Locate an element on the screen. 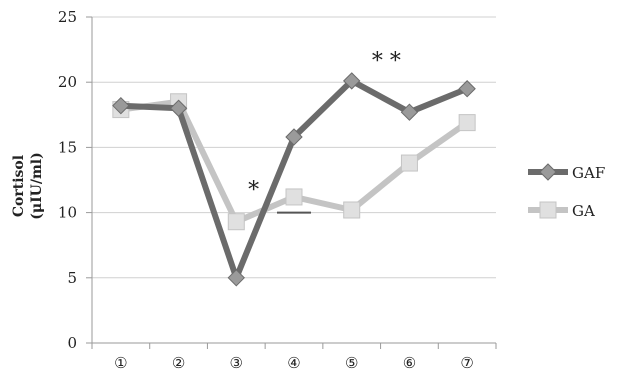 Image resolution: width=617 pixels, height=374 pixels. legend-item-ga: GA is located at coordinates (561, 210).